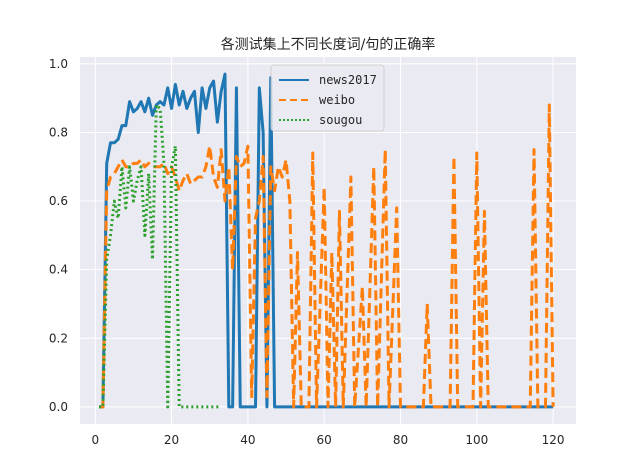  What do you see at coordinates (58, 201) in the screenshot?
I see `y-tick-label: 0.6` at bounding box center [58, 201].